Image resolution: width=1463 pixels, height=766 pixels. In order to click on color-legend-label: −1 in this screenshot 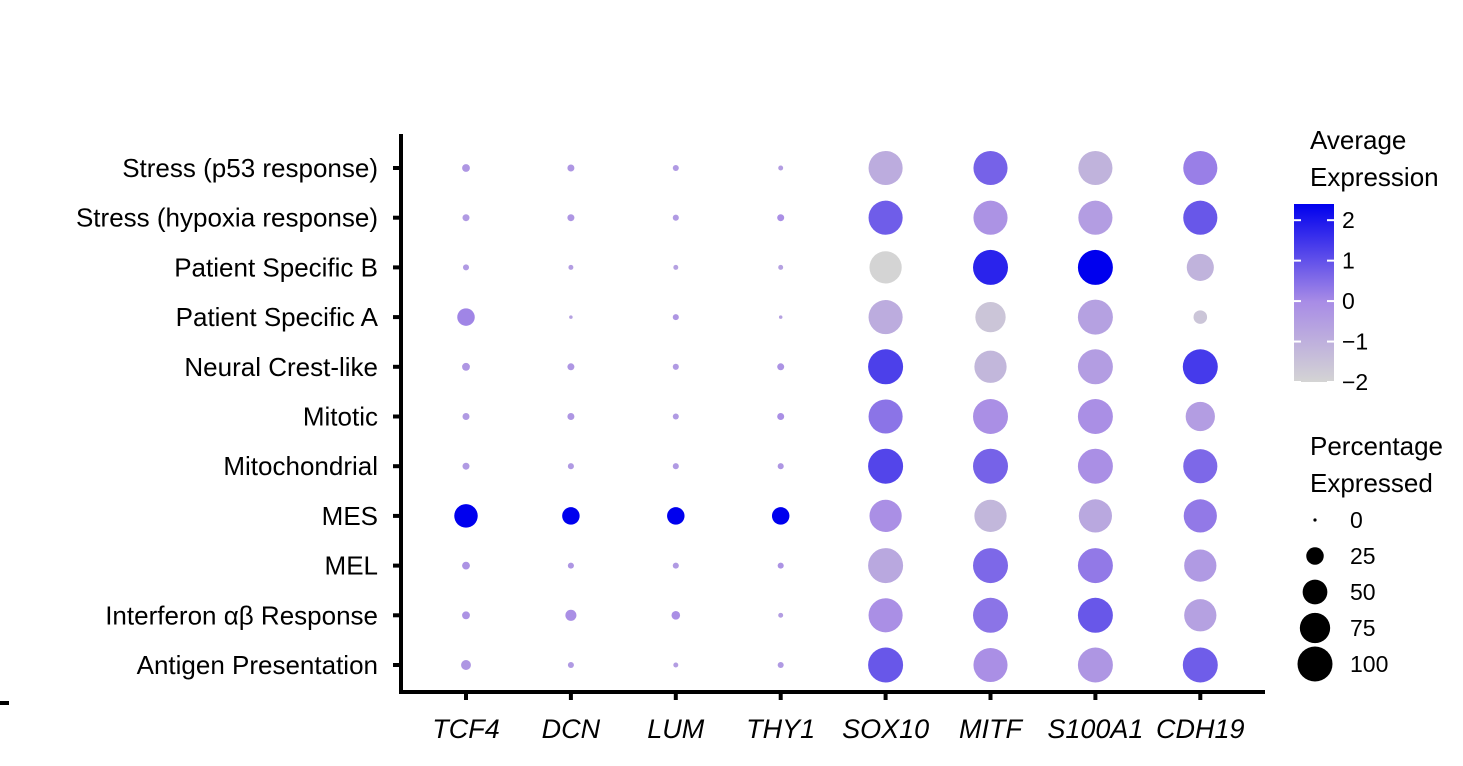, I will do `click(1355, 342)`.